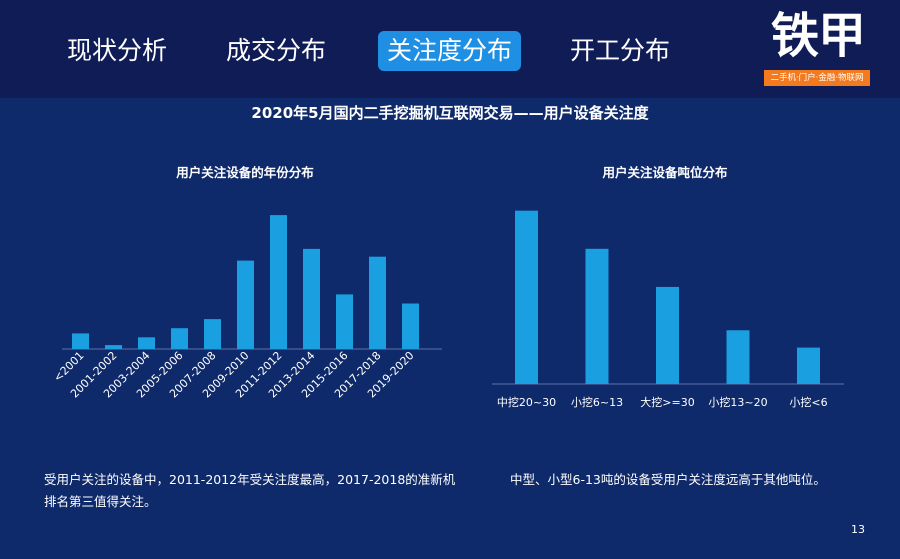 The width and height of the screenshot is (900, 559). What do you see at coordinates (620, 50) in the screenshot?
I see `tab-operation-distribution: 开工分布` at bounding box center [620, 50].